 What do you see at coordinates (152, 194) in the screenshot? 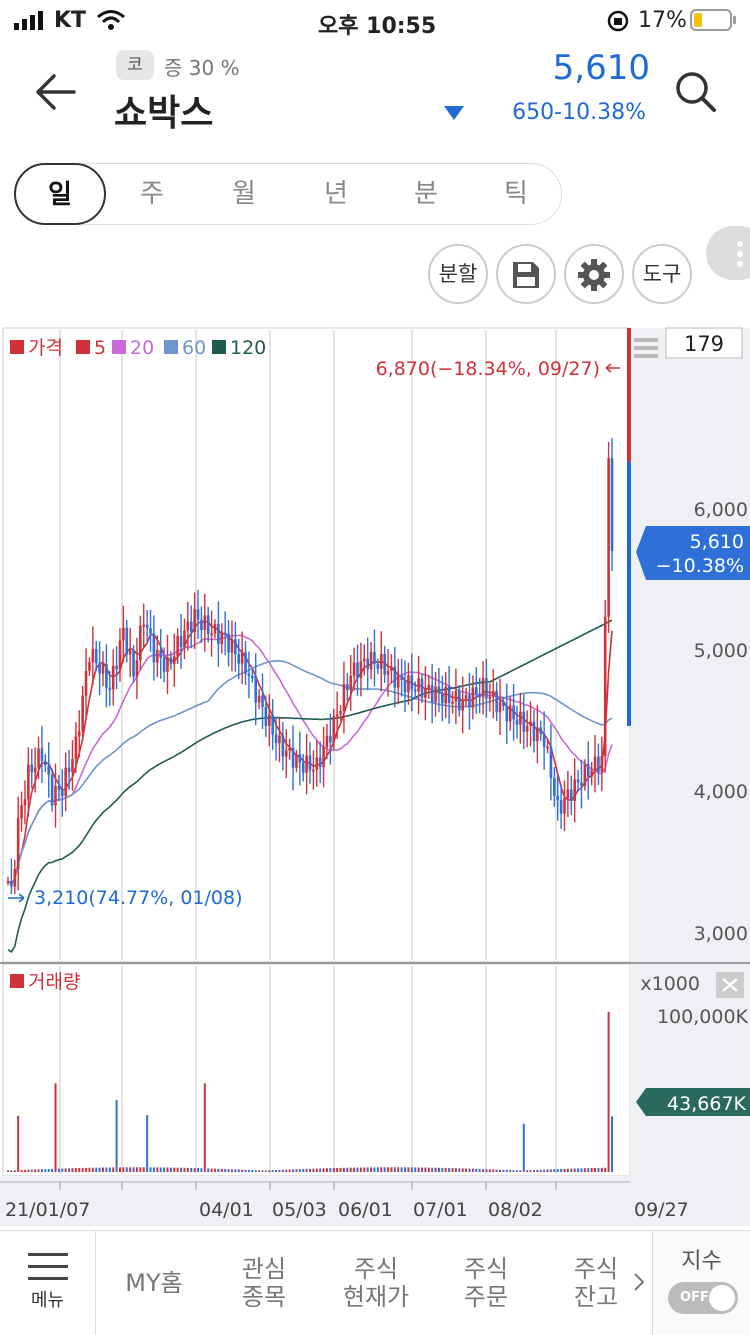
I see `tab-week: 주` at bounding box center [152, 194].